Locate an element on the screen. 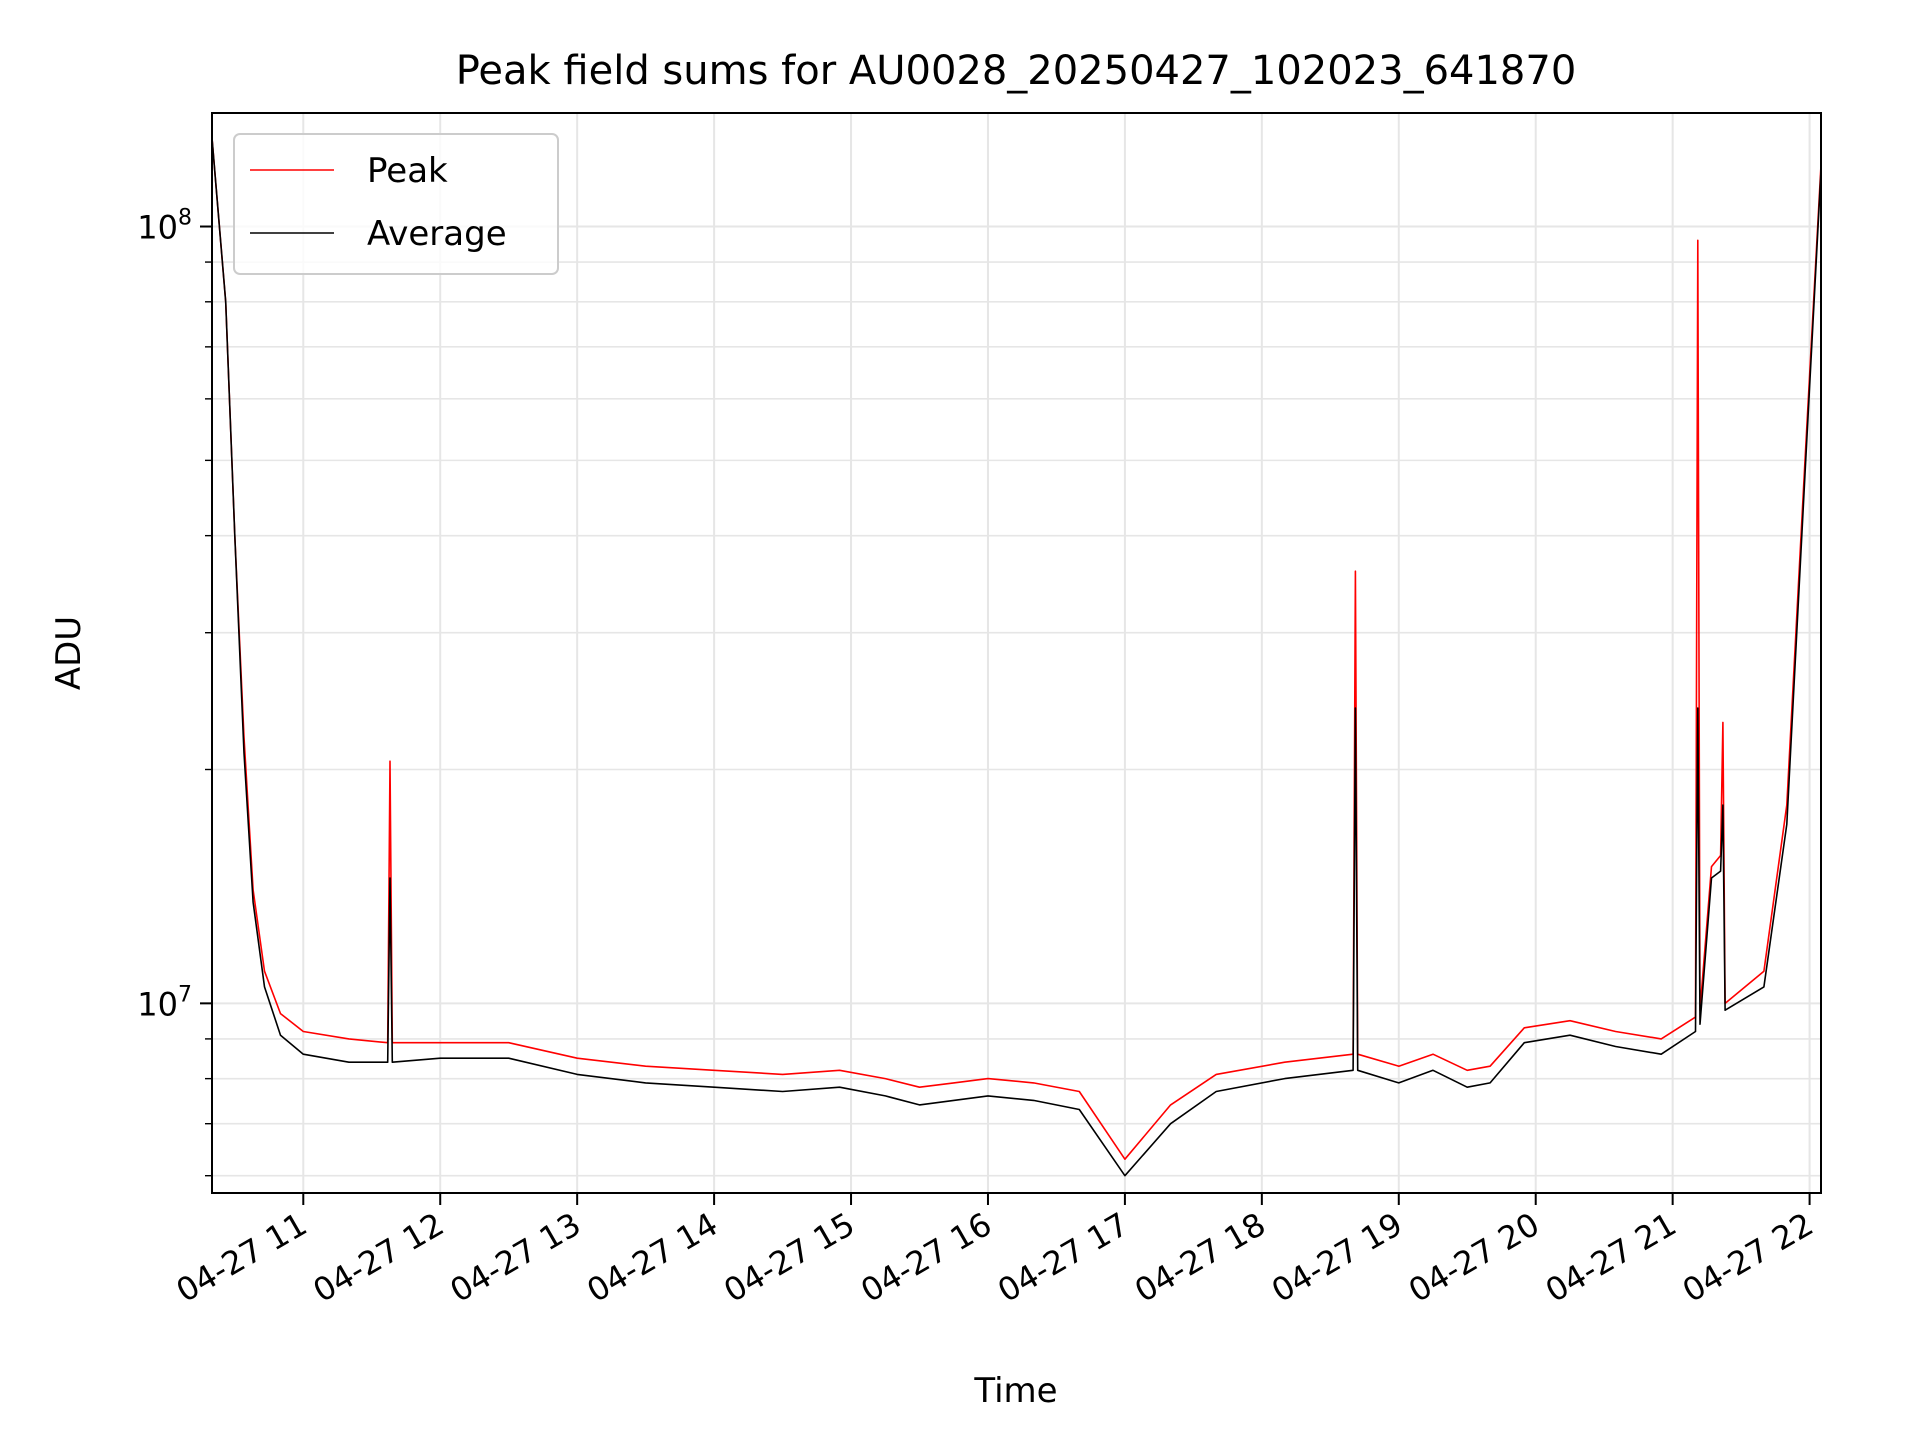 This screenshot has height=1440, width=1920. legend-label-peak: Peak is located at coordinates (407, 171).